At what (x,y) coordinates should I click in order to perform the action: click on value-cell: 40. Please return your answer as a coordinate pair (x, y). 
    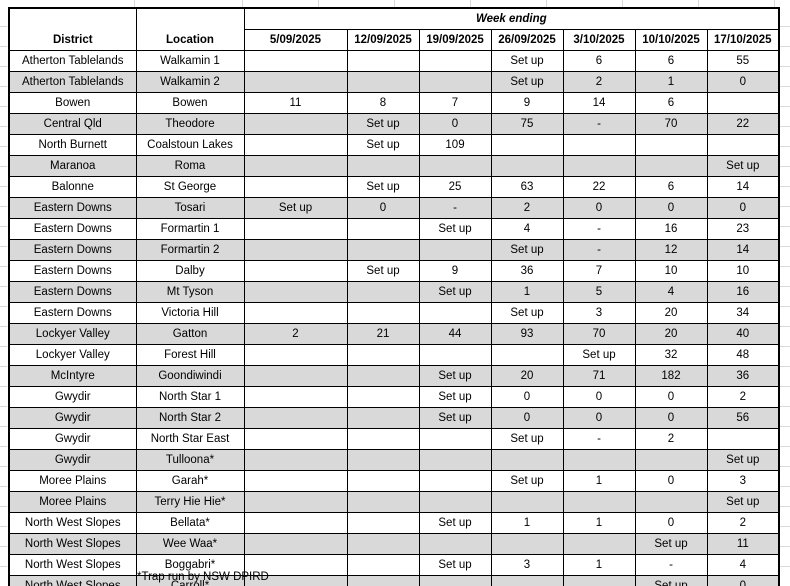
    Looking at the image, I should click on (743, 334).